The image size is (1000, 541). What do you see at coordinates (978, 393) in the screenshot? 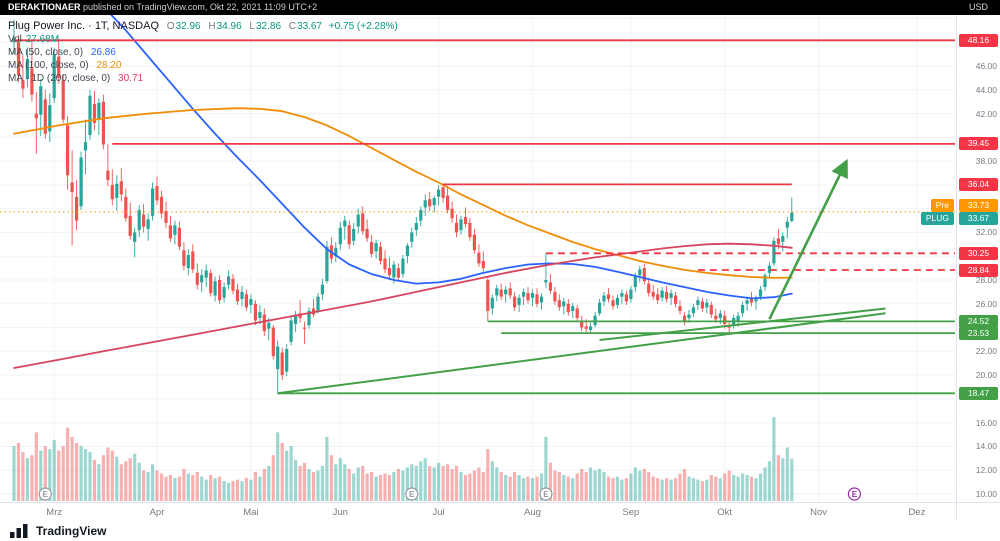
I see `price-level-label: 18.47` at bounding box center [978, 393].